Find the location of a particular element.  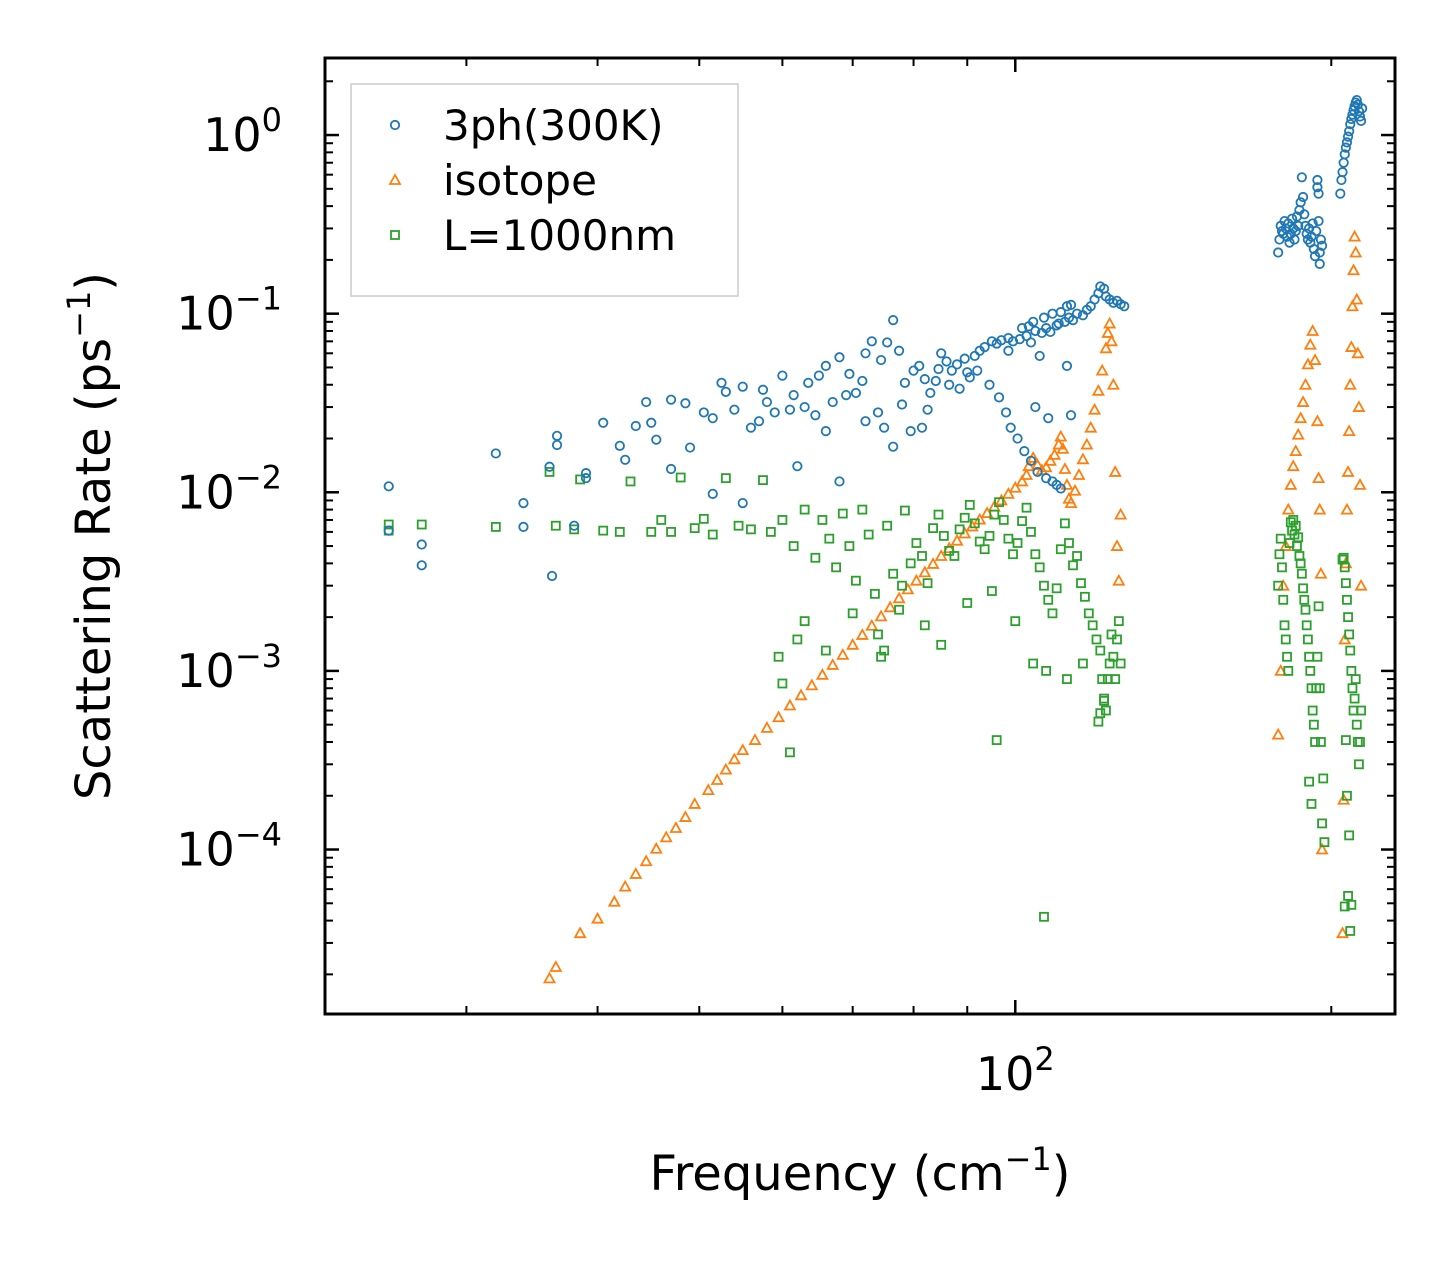

y-tick-label: 10⁻² is located at coordinates (229, 488).